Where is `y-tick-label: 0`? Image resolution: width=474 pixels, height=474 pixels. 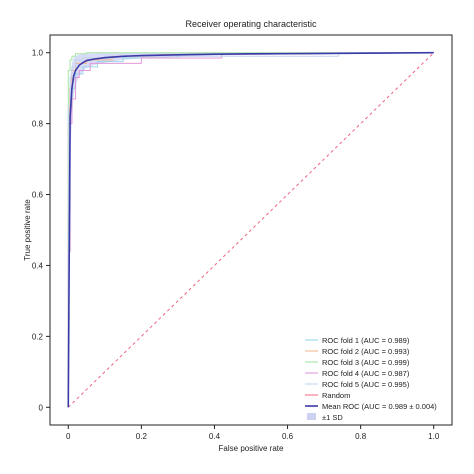 y-tick-label: 0 is located at coordinates (41, 407).